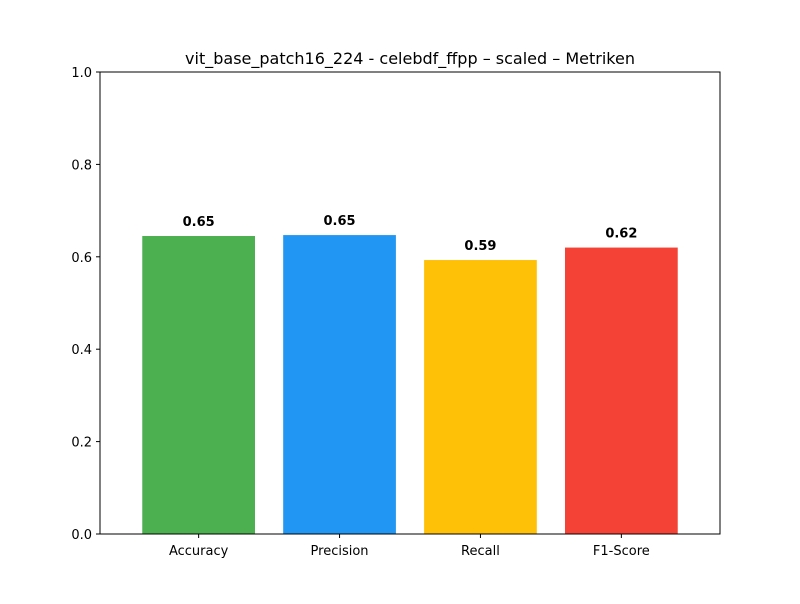 The height and width of the screenshot is (604, 800). What do you see at coordinates (410, 234) in the screenshot?
I see `value-labels-layer: 0.65 0.65 0.59 0.62` at bounding box center [410, 234].